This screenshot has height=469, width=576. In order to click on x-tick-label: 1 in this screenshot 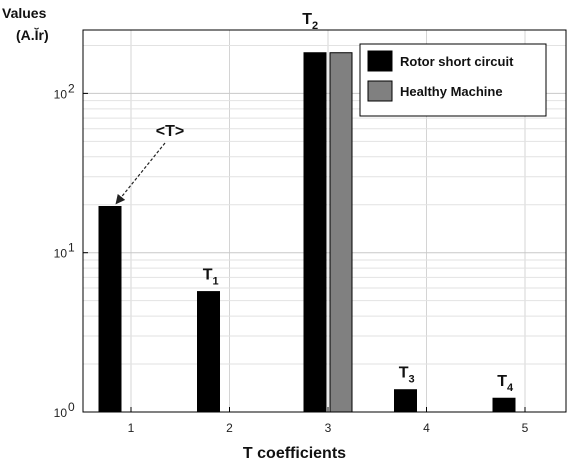, I will do `click(131, 428)`.